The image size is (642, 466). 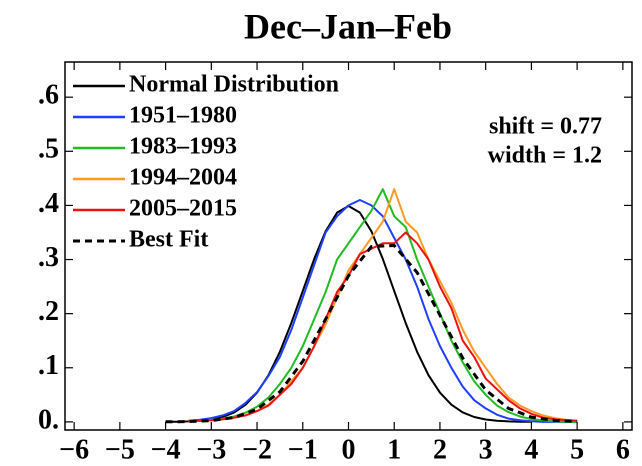 I want to click on x-tick-label: −2, so click(x=257, y=449).